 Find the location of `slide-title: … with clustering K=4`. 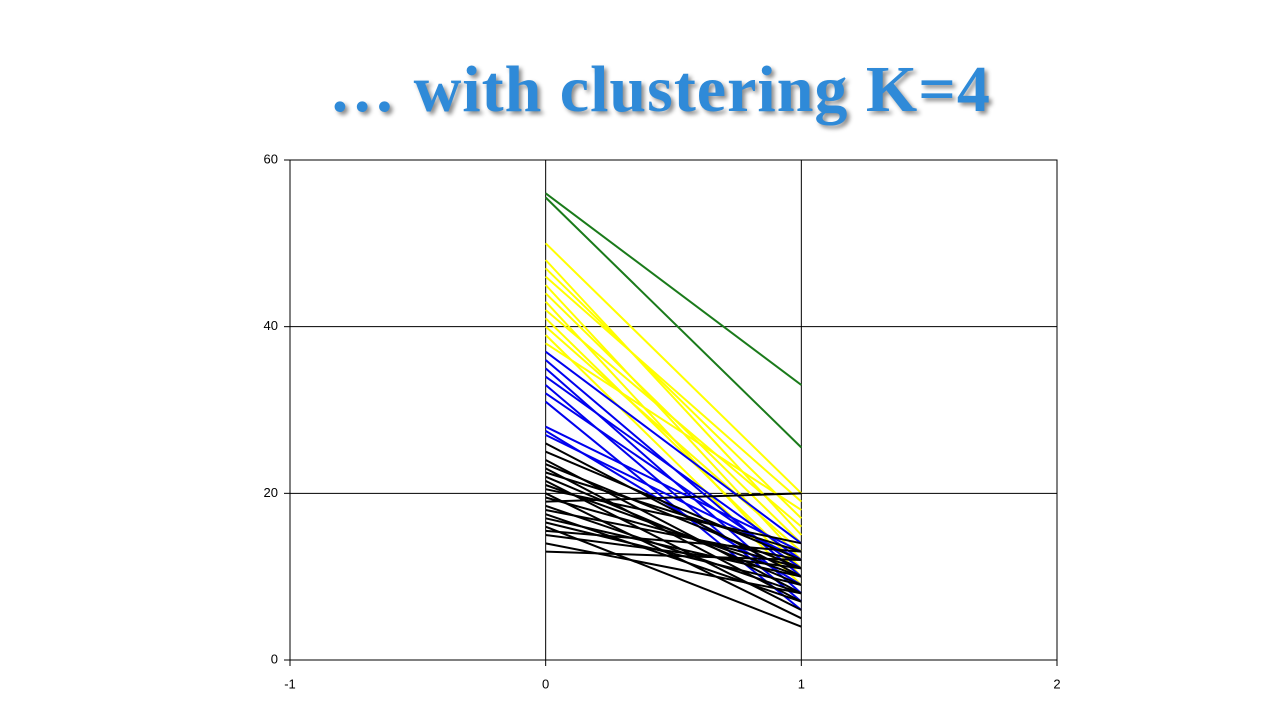

slide-title: … with clustering K=4 is located at coordinates (660, 89).